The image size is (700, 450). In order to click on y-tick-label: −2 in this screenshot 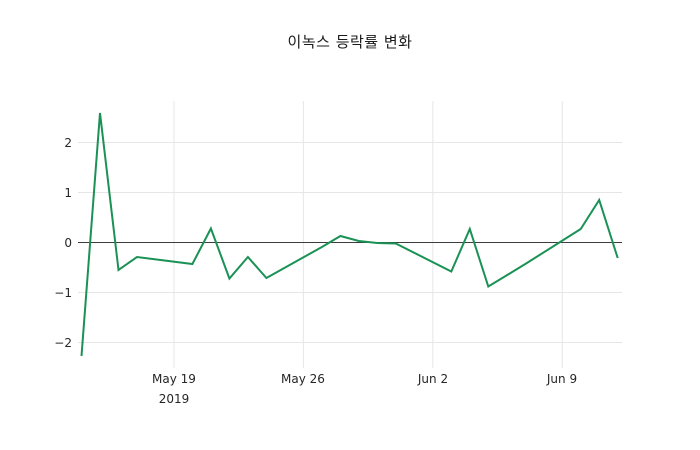, I will do `click(63, 343)`.